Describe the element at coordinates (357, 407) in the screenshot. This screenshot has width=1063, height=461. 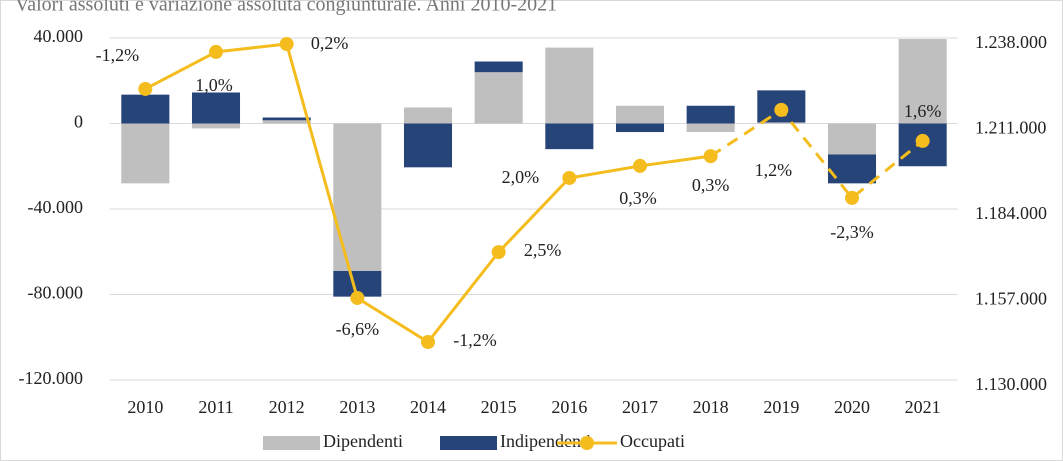
I see `x-tick-label: 2013` at that location.